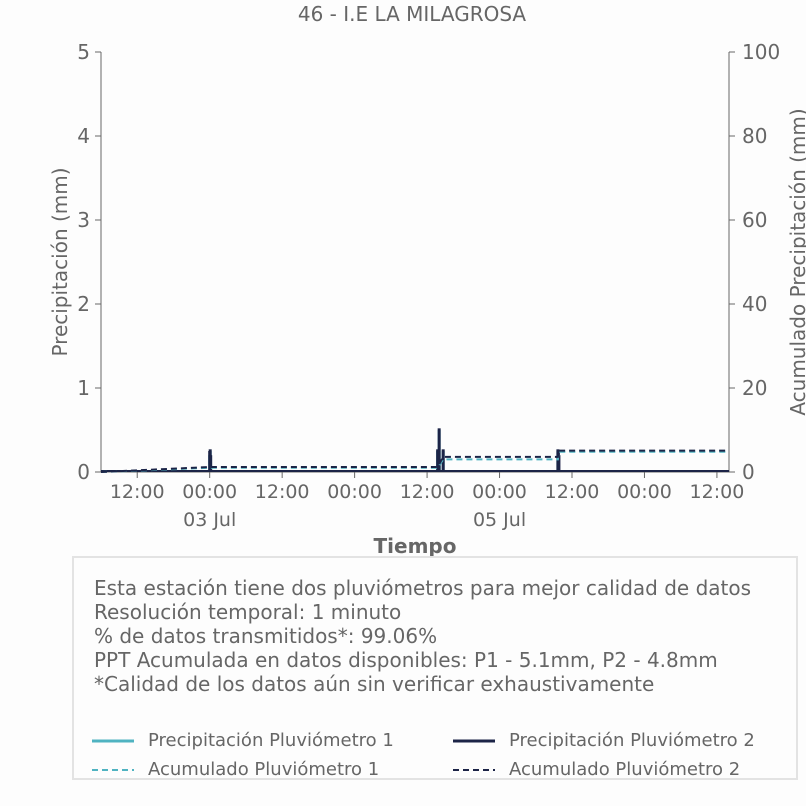  I want to click on legend-item-p2-acum: Acumulado Pluviómetro 2, so click(596, 769).